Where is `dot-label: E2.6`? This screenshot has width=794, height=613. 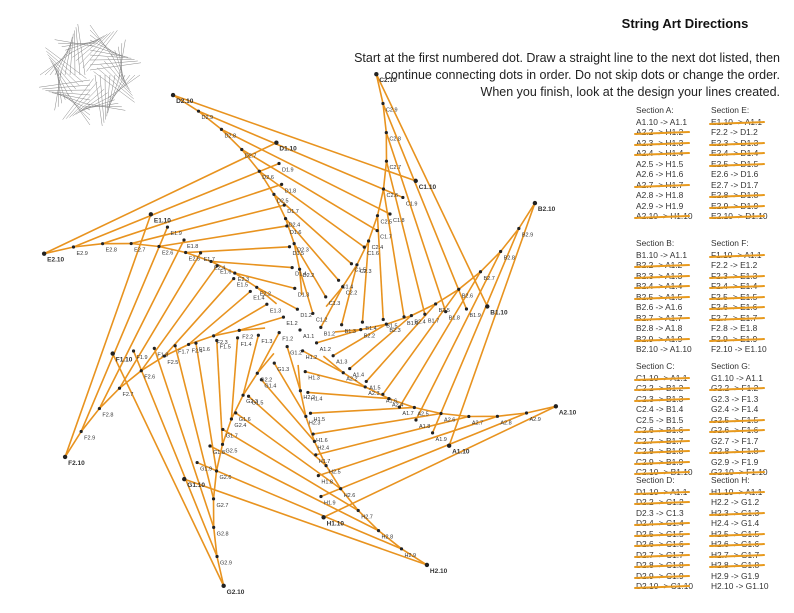
dot-label: E2.6 is located at coordinates (167, 254).